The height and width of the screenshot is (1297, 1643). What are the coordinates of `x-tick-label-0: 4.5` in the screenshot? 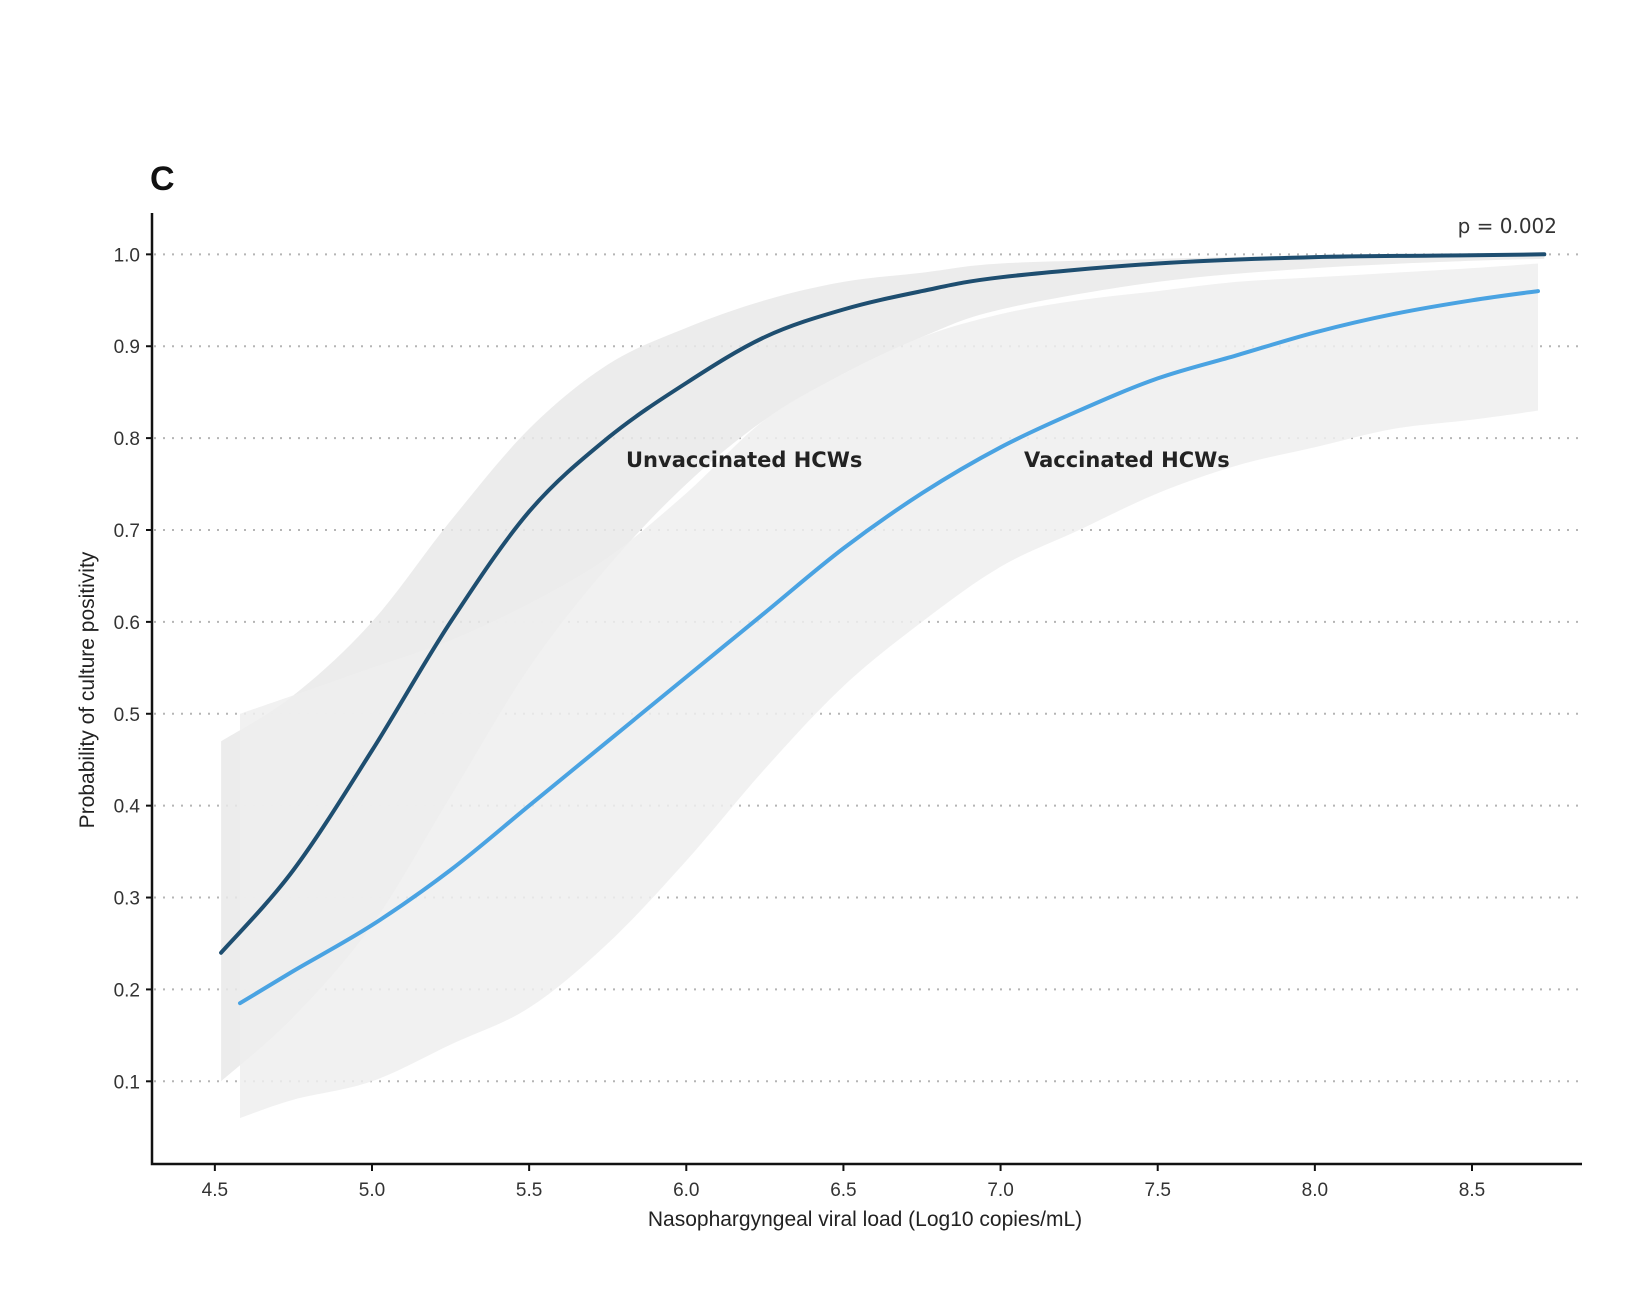 It's located at (215, 1190).